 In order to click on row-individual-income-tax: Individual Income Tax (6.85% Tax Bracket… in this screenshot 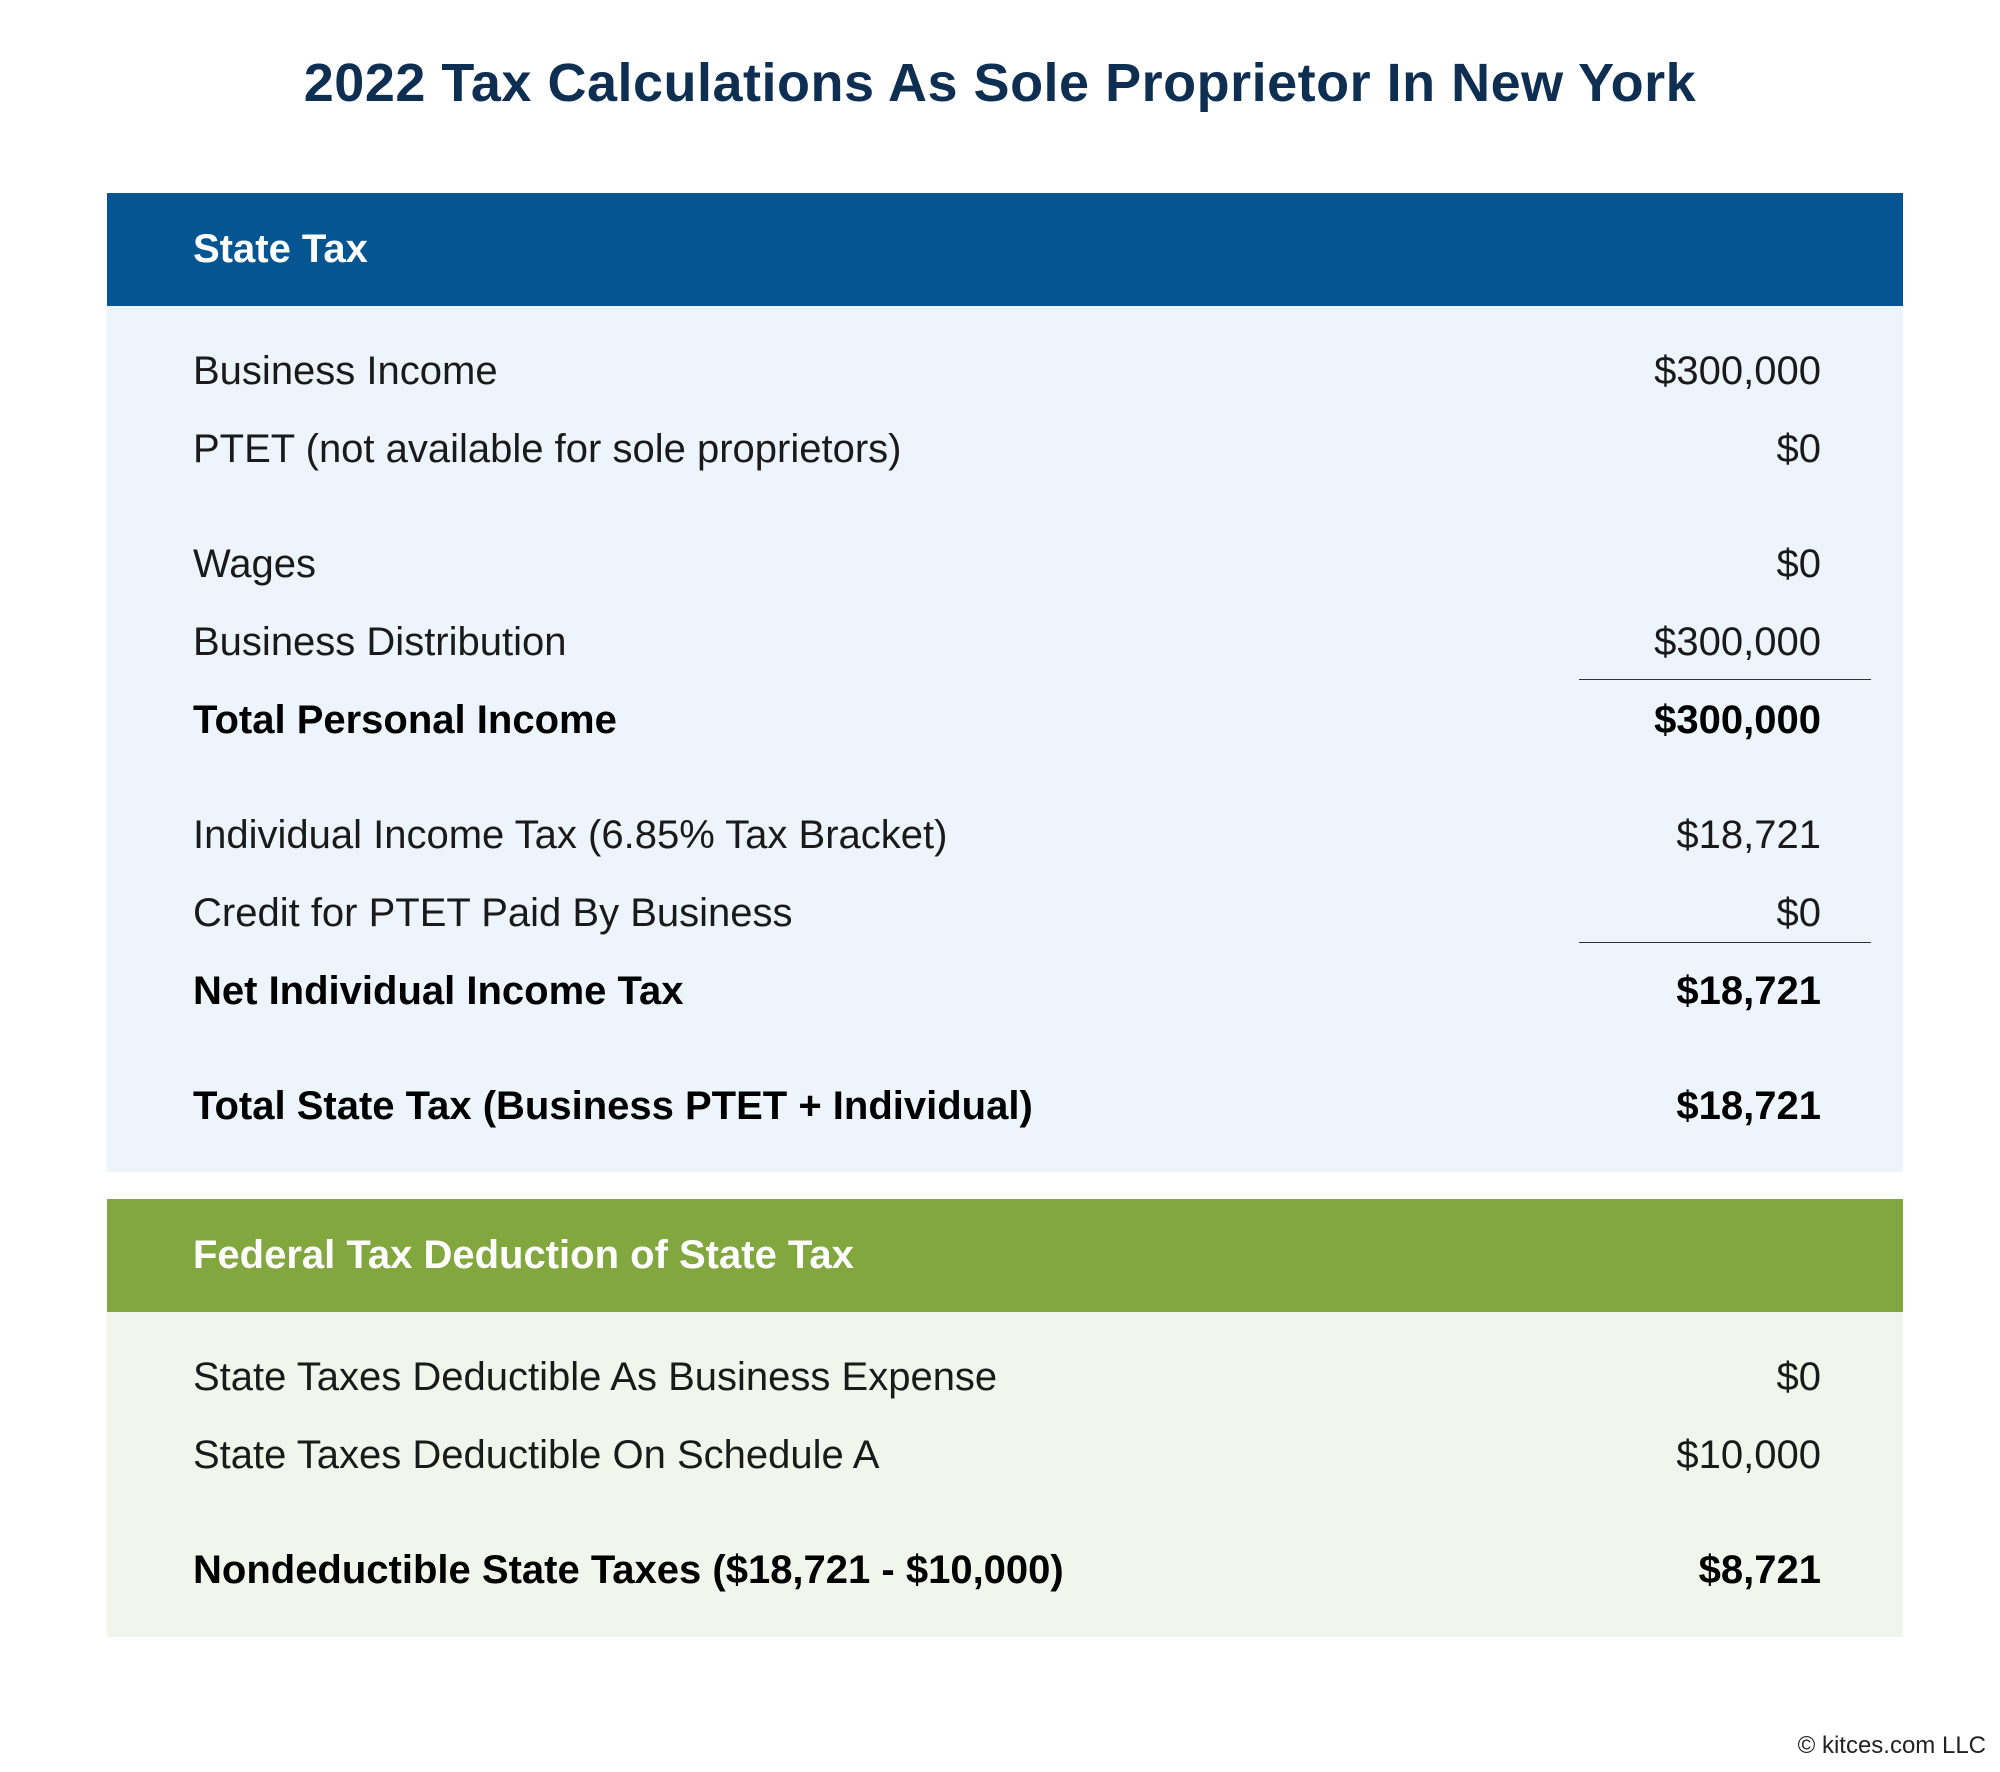, I will do `click(1007, 835)`.